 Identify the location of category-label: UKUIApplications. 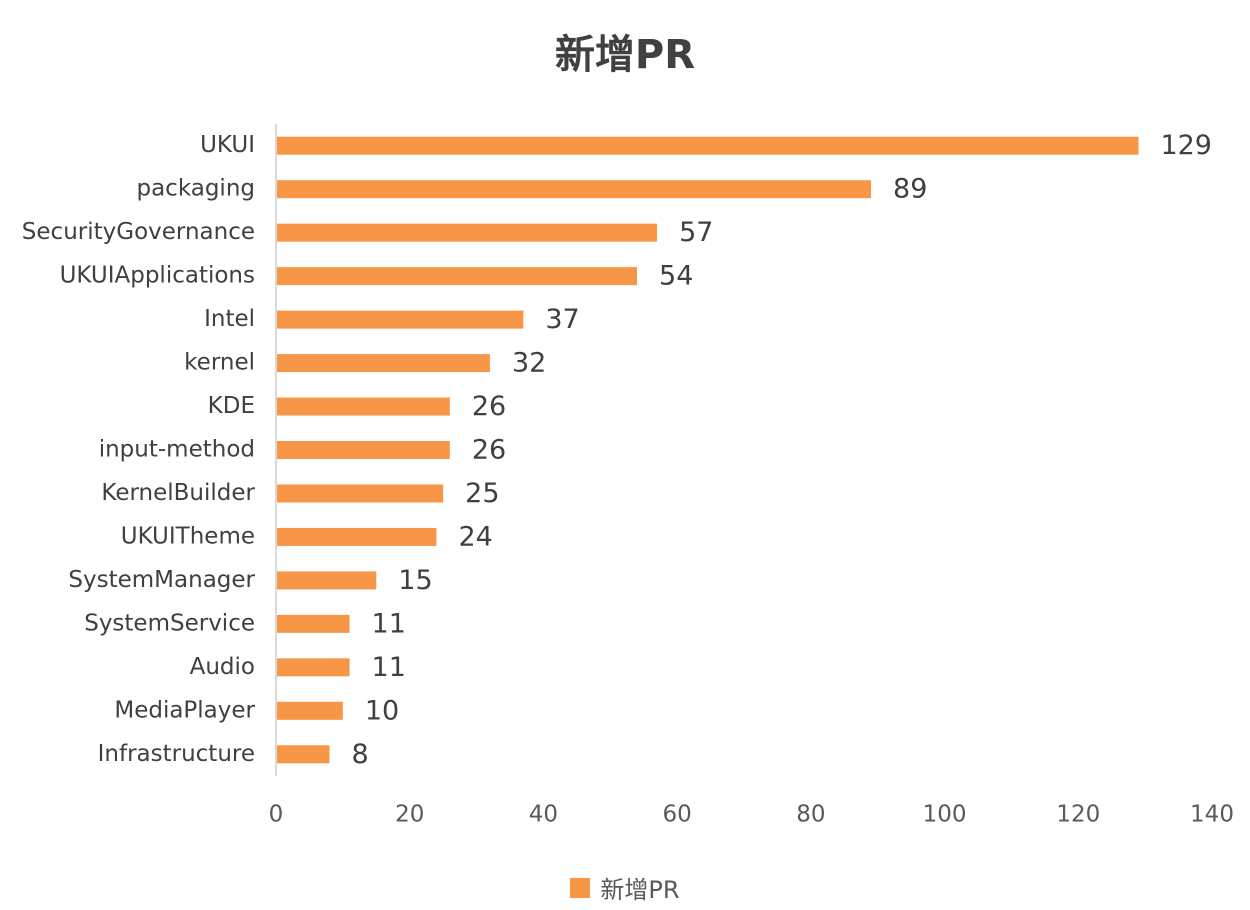
(157, 276).